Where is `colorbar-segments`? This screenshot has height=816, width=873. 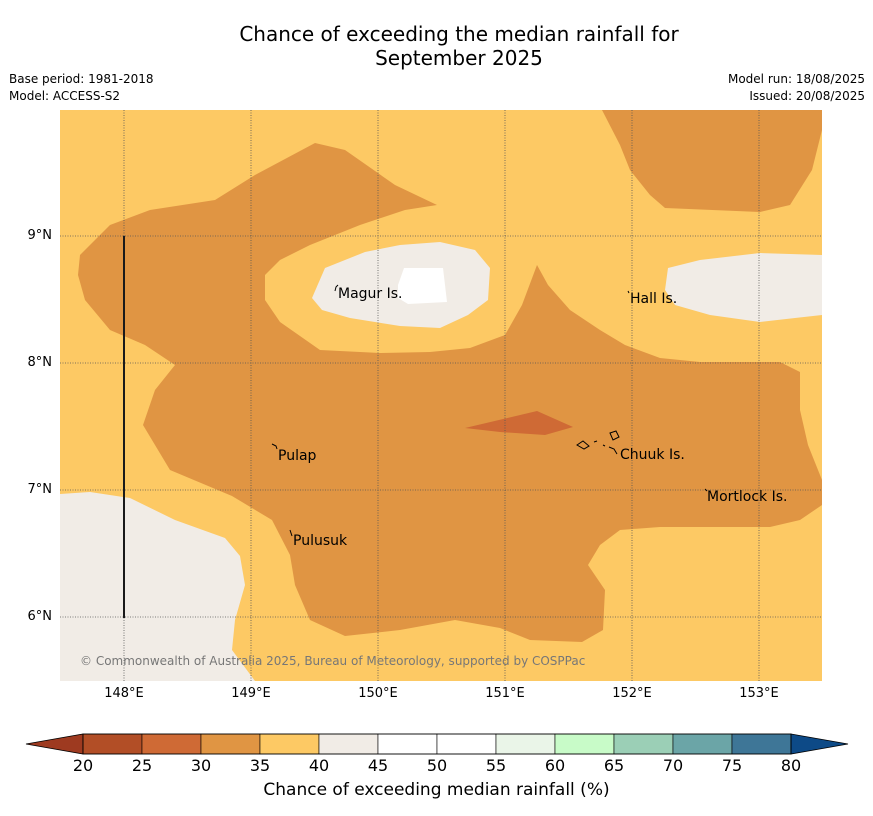
colorbar-segments is located at coordinates (437, 744).